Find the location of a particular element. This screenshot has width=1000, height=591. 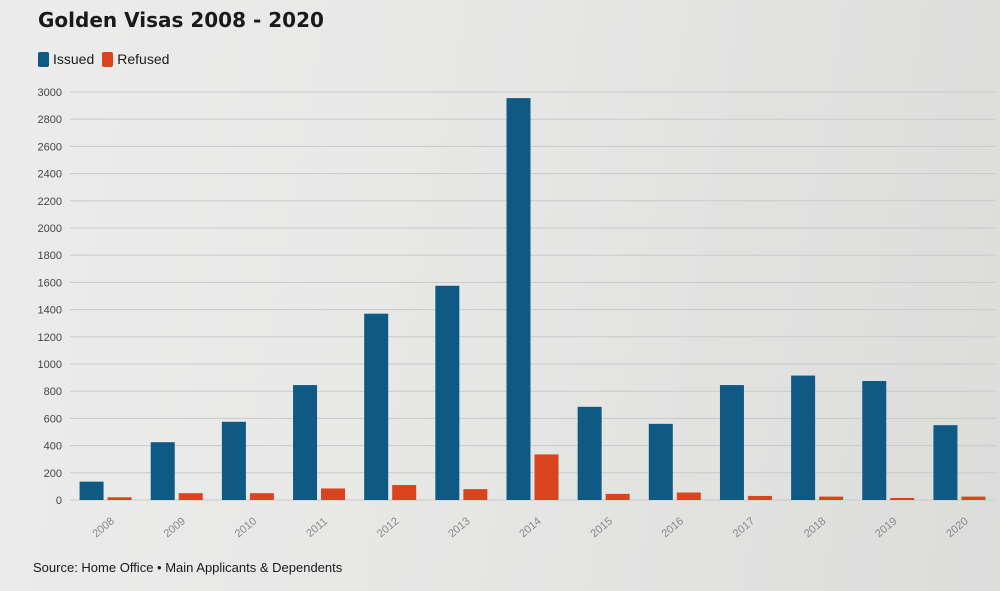

y-tick-label: 3000 is located at coordinates (50, 93).